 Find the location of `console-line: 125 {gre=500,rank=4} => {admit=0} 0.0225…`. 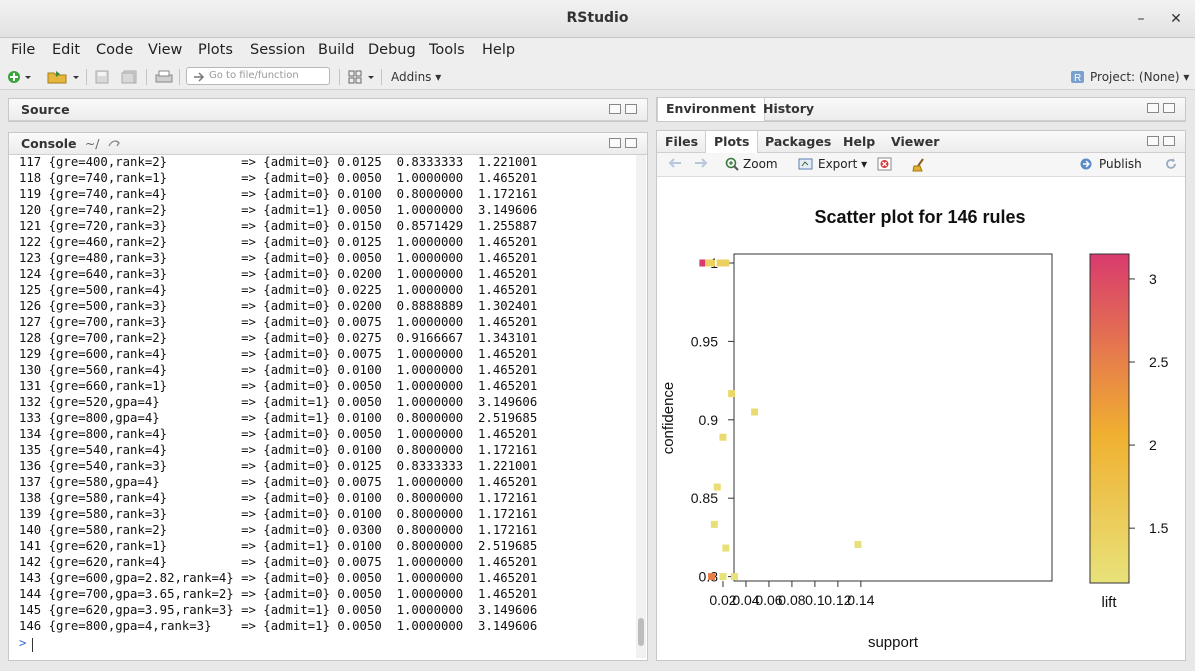

console-line: 125 {gre=500,rank=4} => {admit=0} 0.0225… is located at coordinates (278, 289).